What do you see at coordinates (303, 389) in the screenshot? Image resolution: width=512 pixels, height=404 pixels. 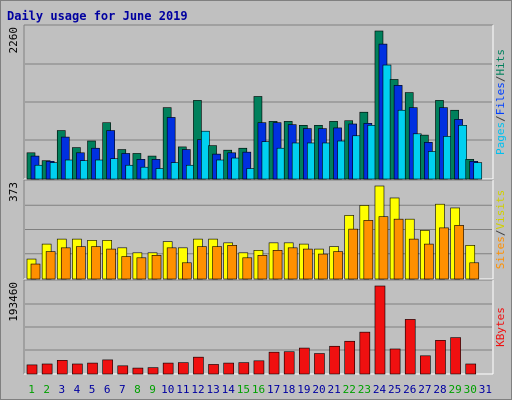 I see `x-tick-label-19: 19` at bounding box center [303, 389].